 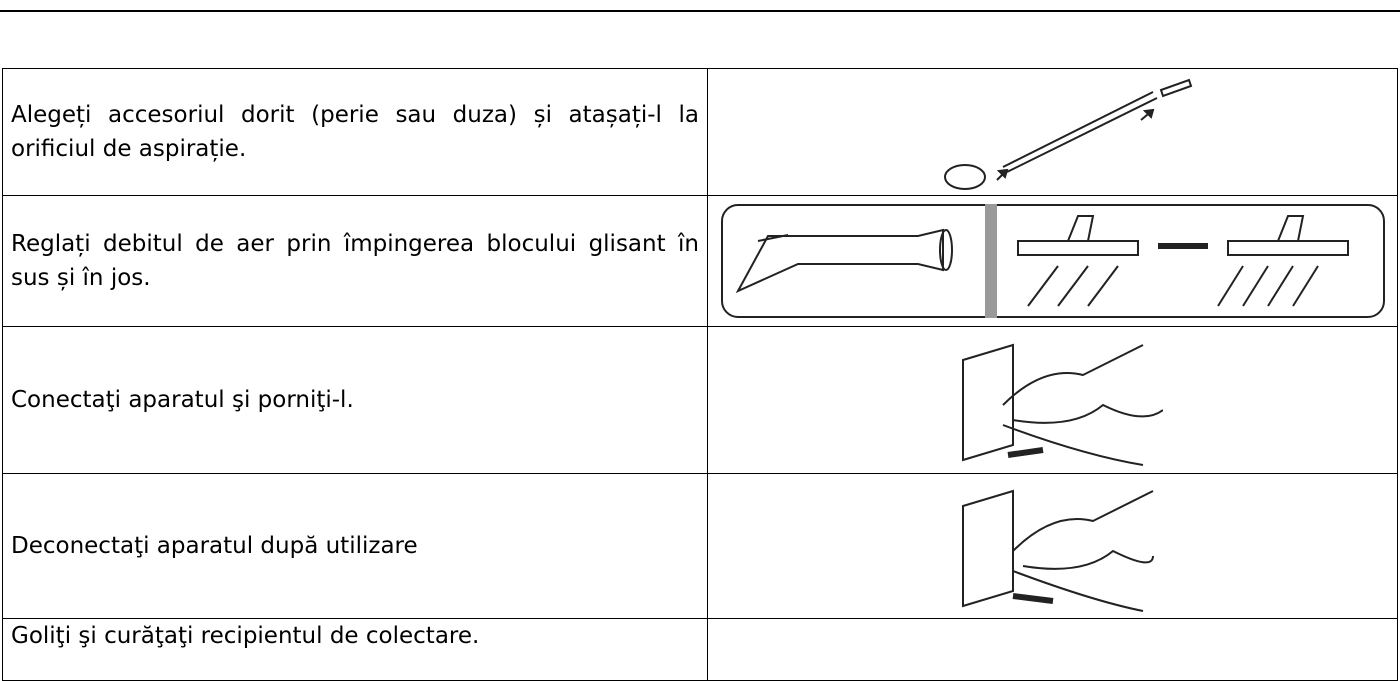 What do you see at coordinates (355, 400) in the screenshot?
I see `instruction: Conectaţi aparatul şi porniţi-l.` at bounding box center [355, 400].